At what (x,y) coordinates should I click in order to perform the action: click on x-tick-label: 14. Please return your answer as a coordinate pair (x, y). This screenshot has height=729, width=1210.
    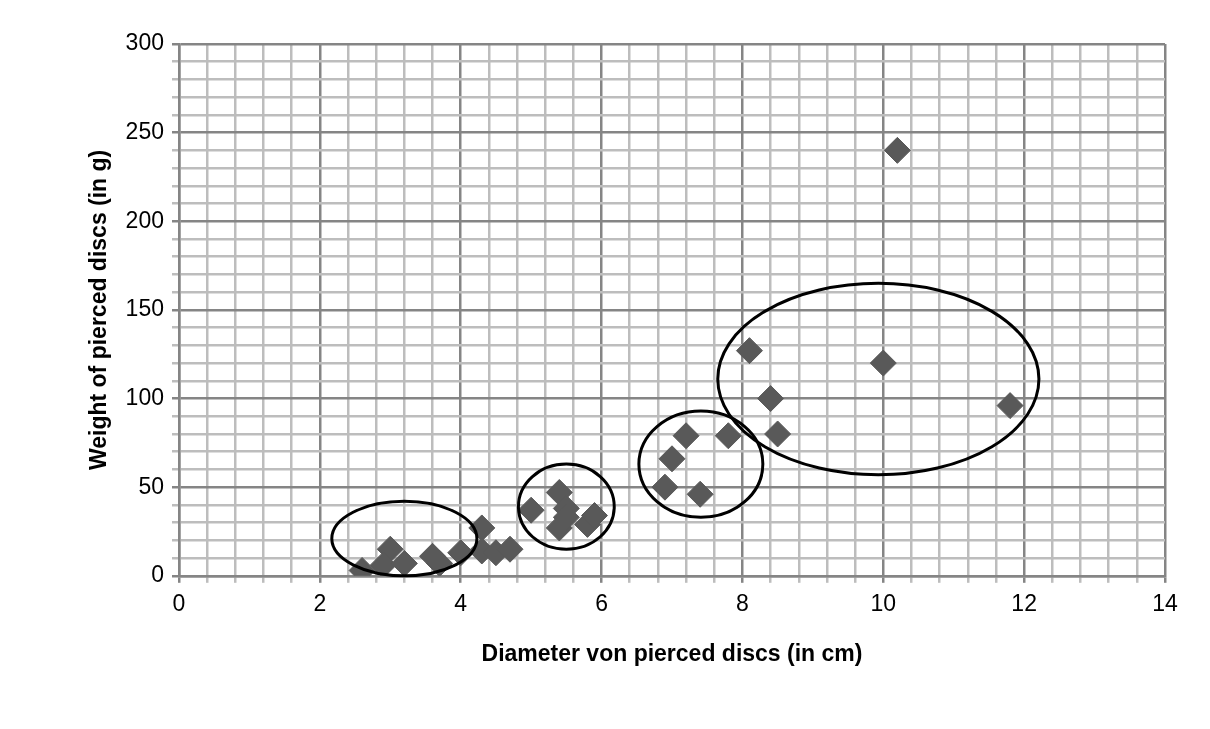
    Looking at the image, I should click on (1165, 602).